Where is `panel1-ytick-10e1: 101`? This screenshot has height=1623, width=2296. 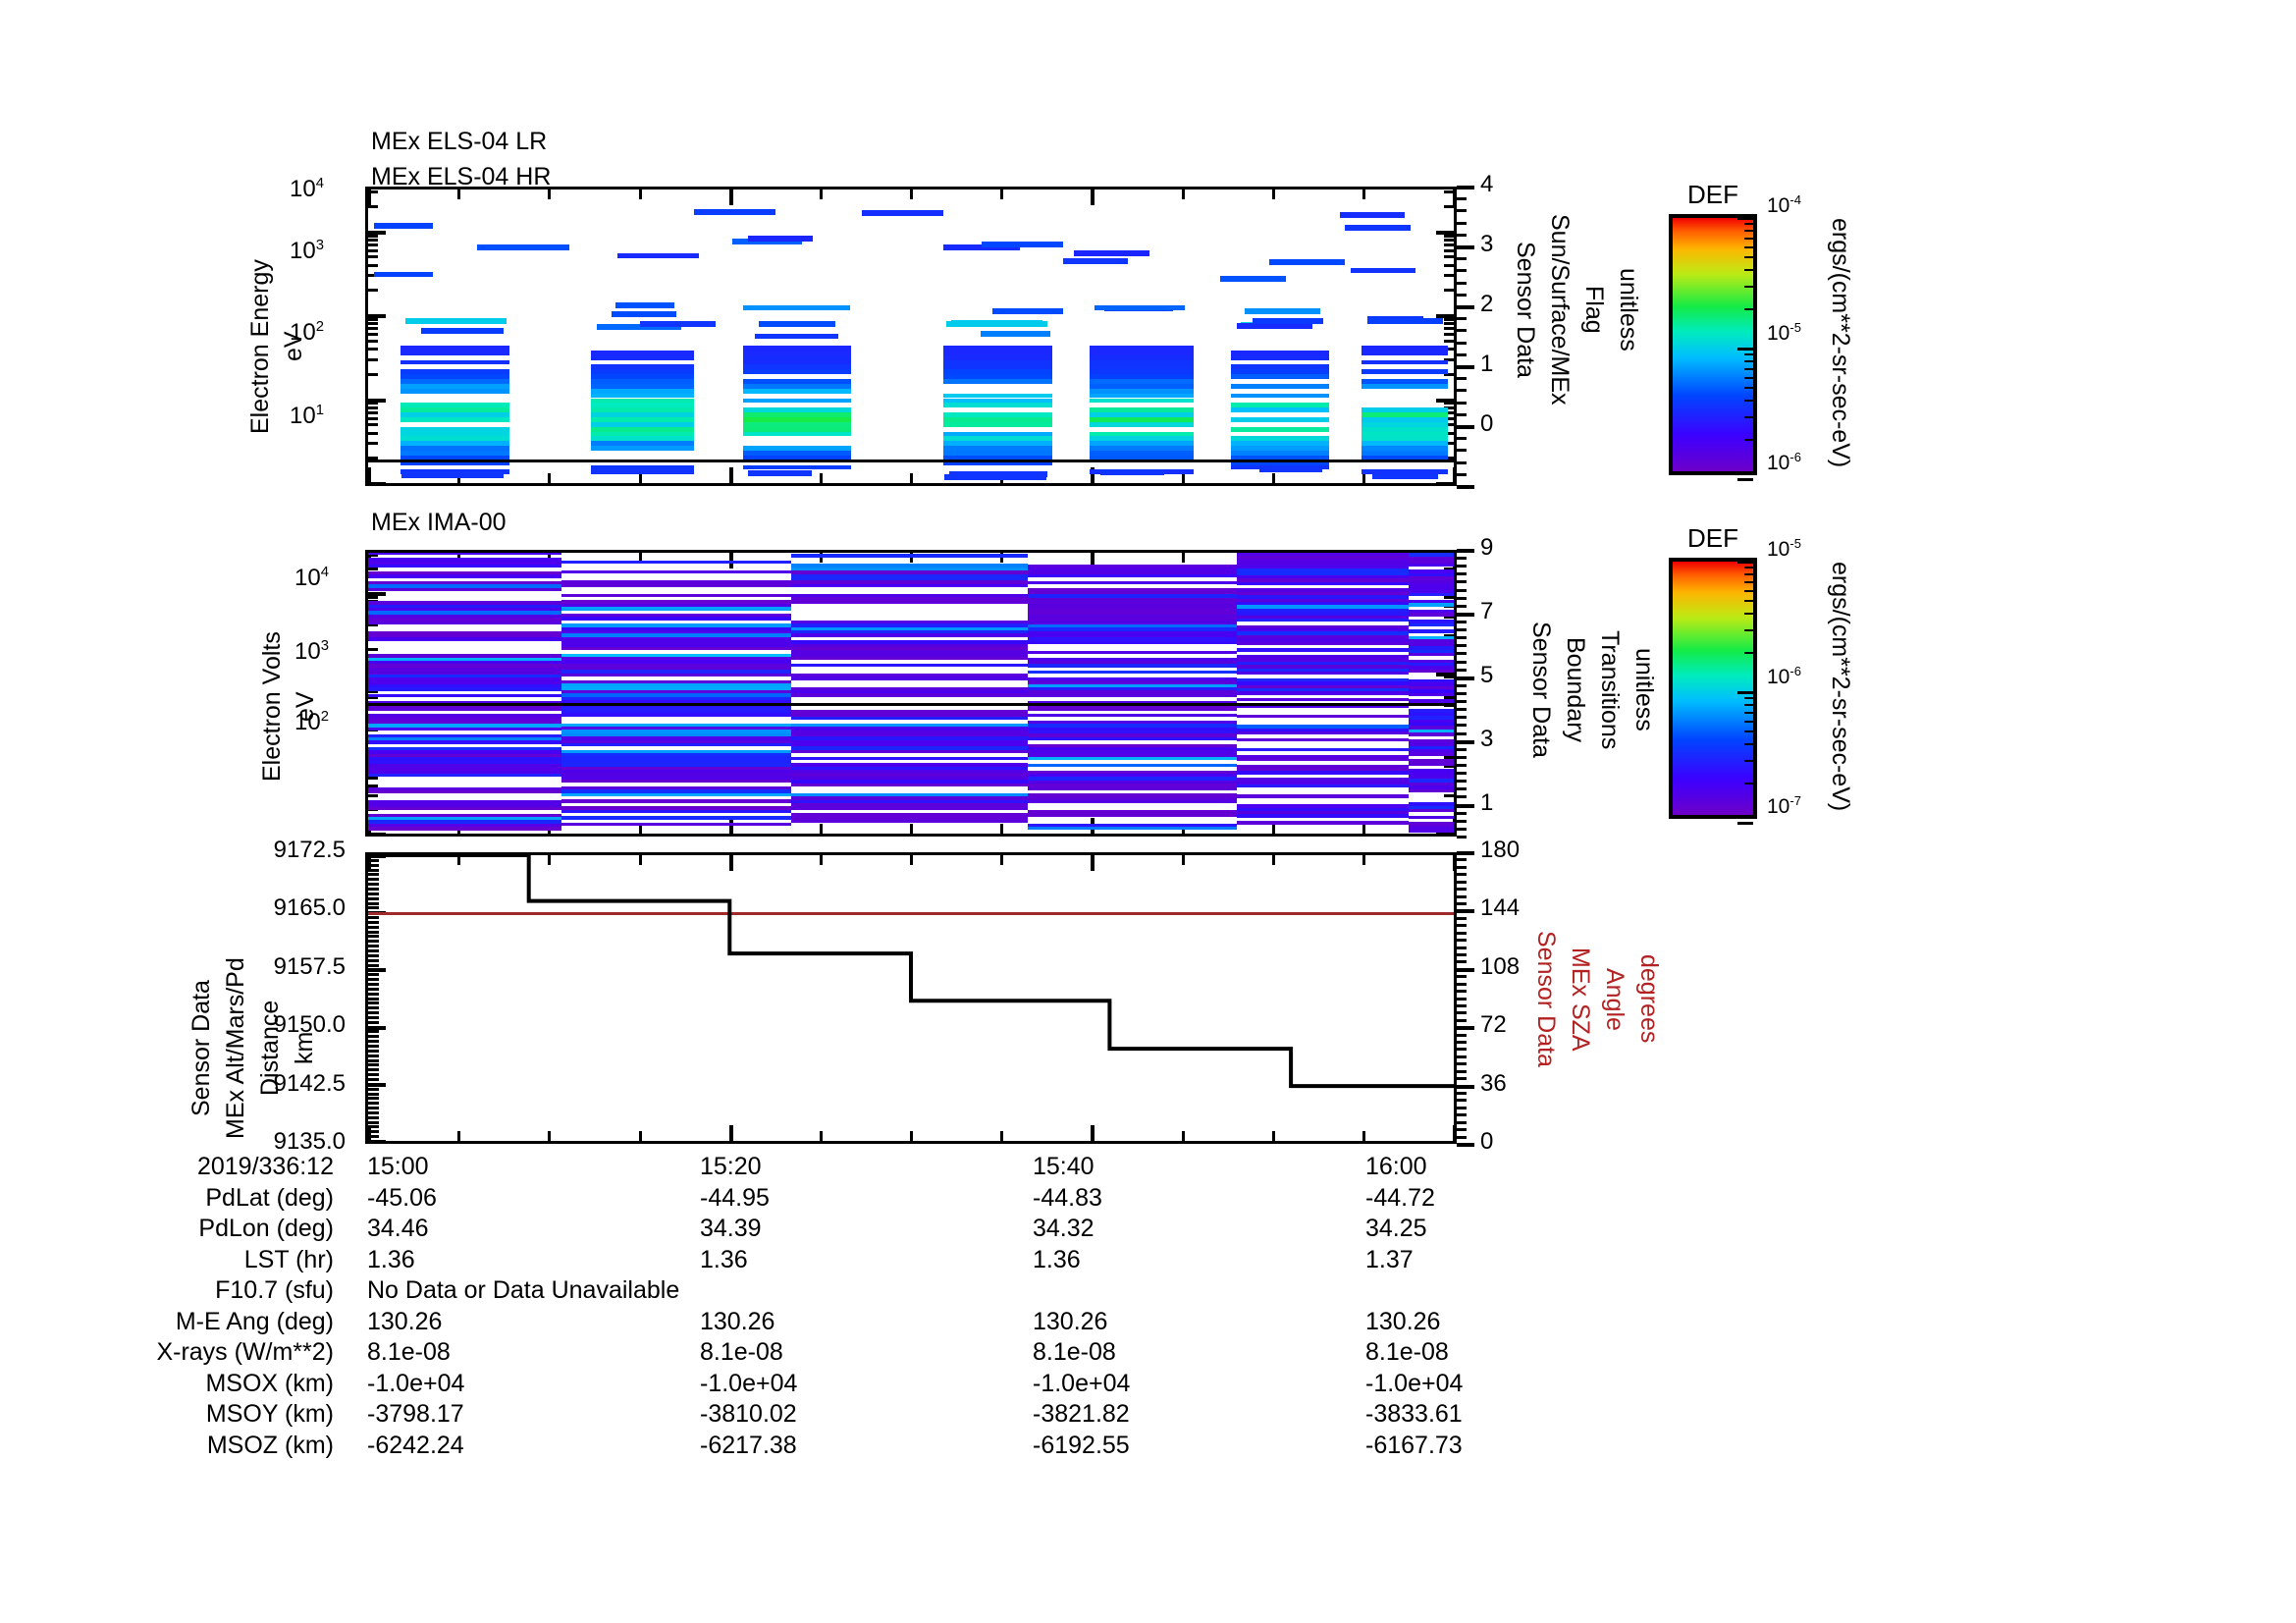
panel1-ytick-10e1: 101 is located at coordinates (307, 416).